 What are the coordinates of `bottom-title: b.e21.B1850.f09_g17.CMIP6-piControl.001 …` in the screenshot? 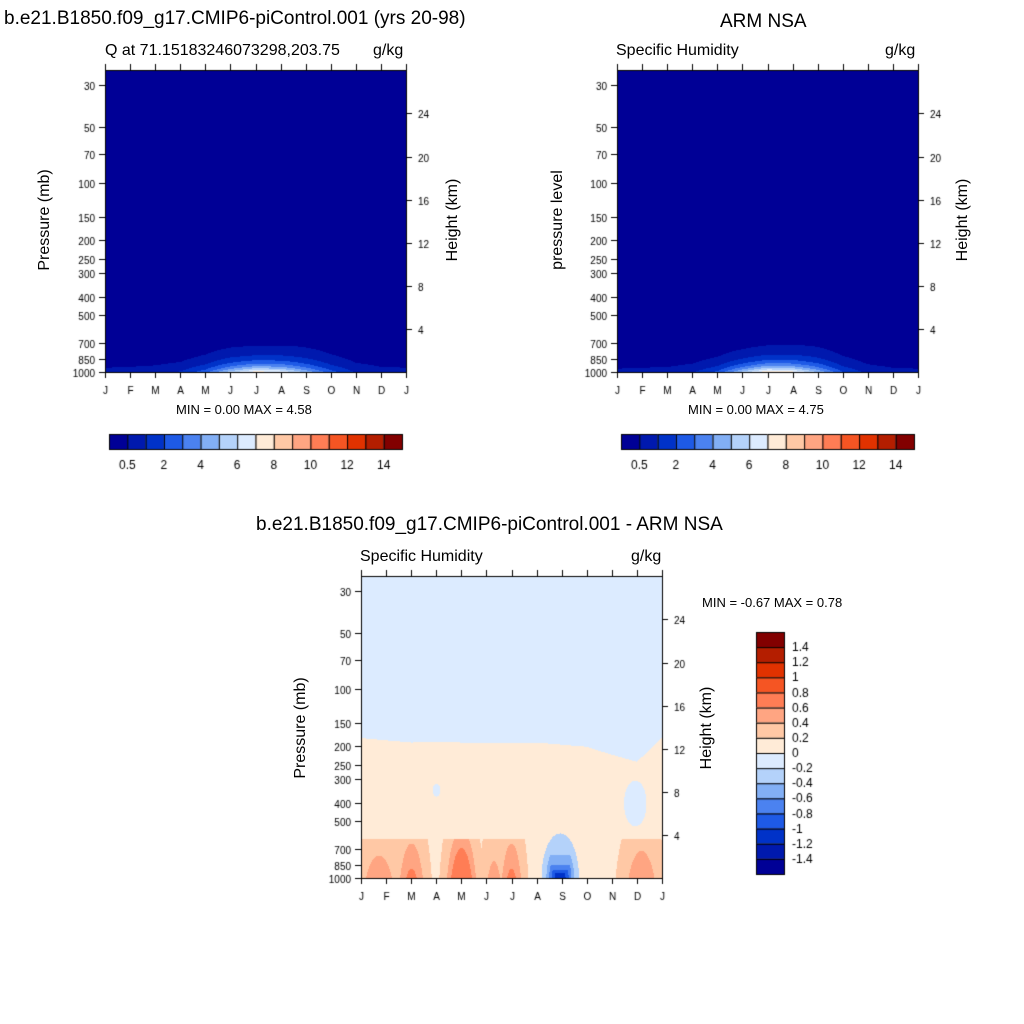 It's located at (489, 524).